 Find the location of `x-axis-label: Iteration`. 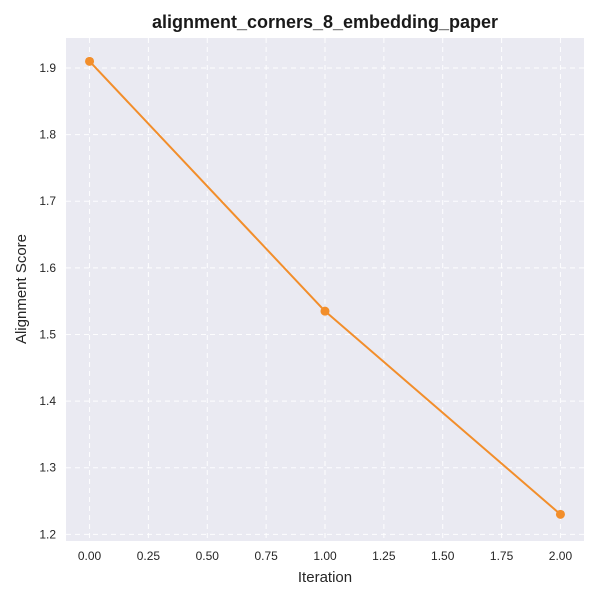

x-axis-label: Iteration is located at coordinates (325, 577).